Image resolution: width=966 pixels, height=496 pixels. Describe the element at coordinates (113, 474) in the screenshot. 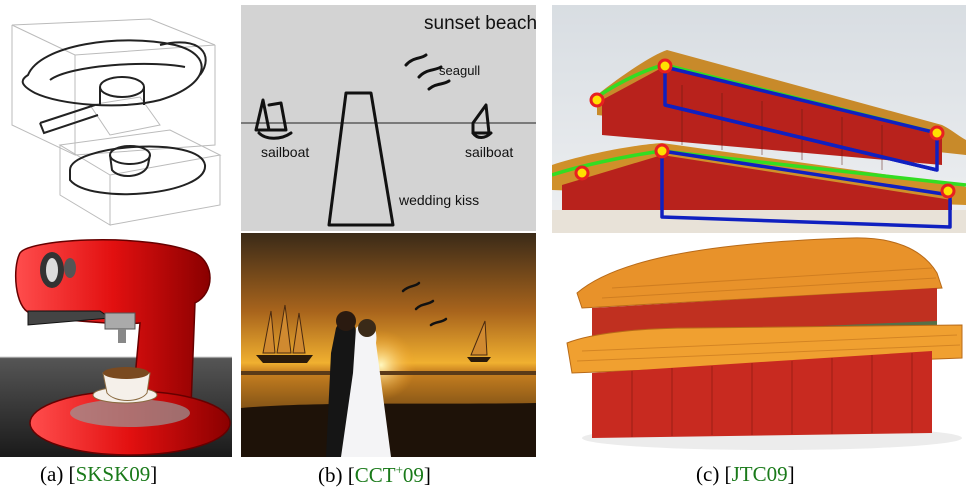

I see `citation-link-a: SKSK09` at that location.